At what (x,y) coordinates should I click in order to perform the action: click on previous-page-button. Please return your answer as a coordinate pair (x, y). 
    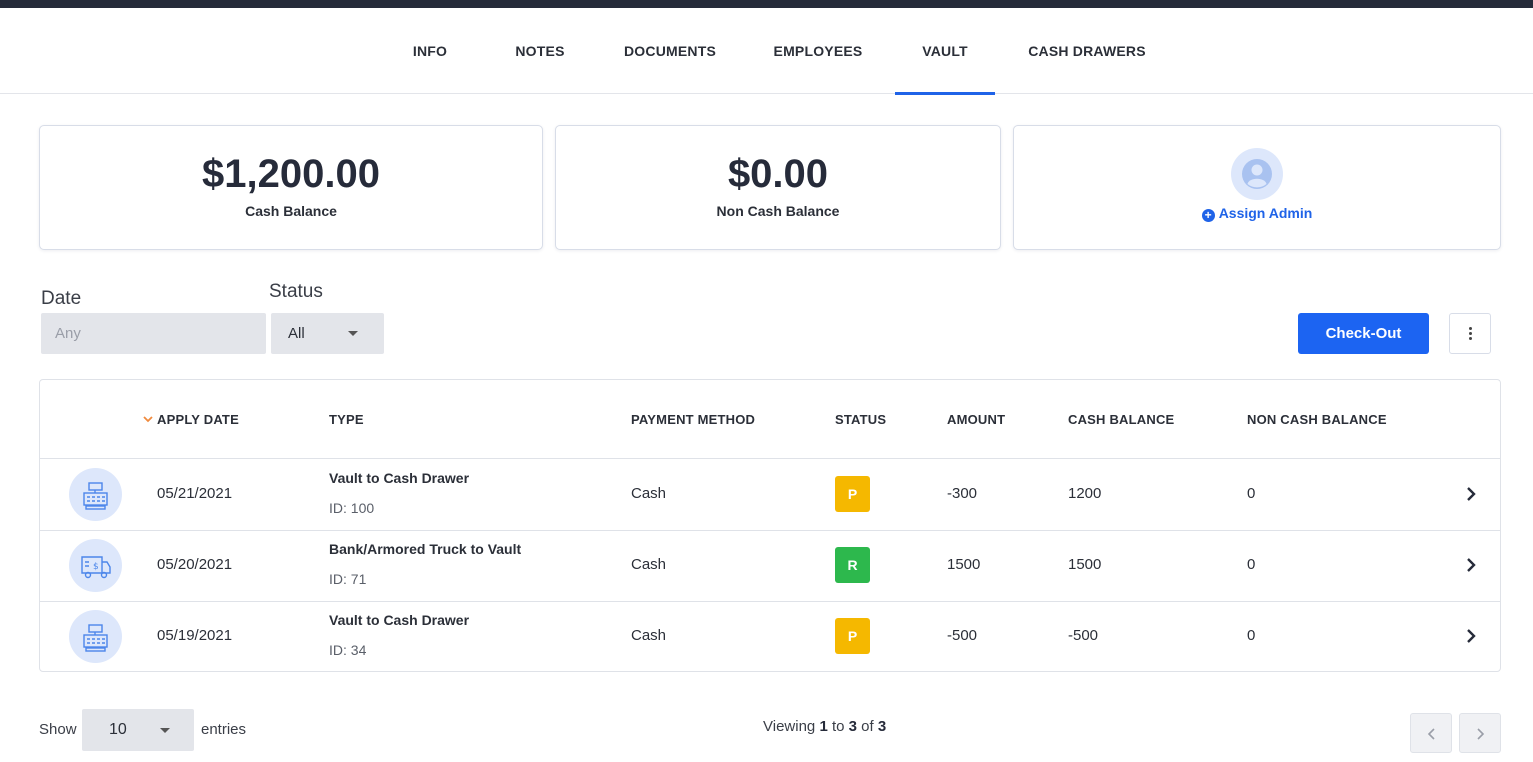
    Looking at the image, I should click on (1431, 733).